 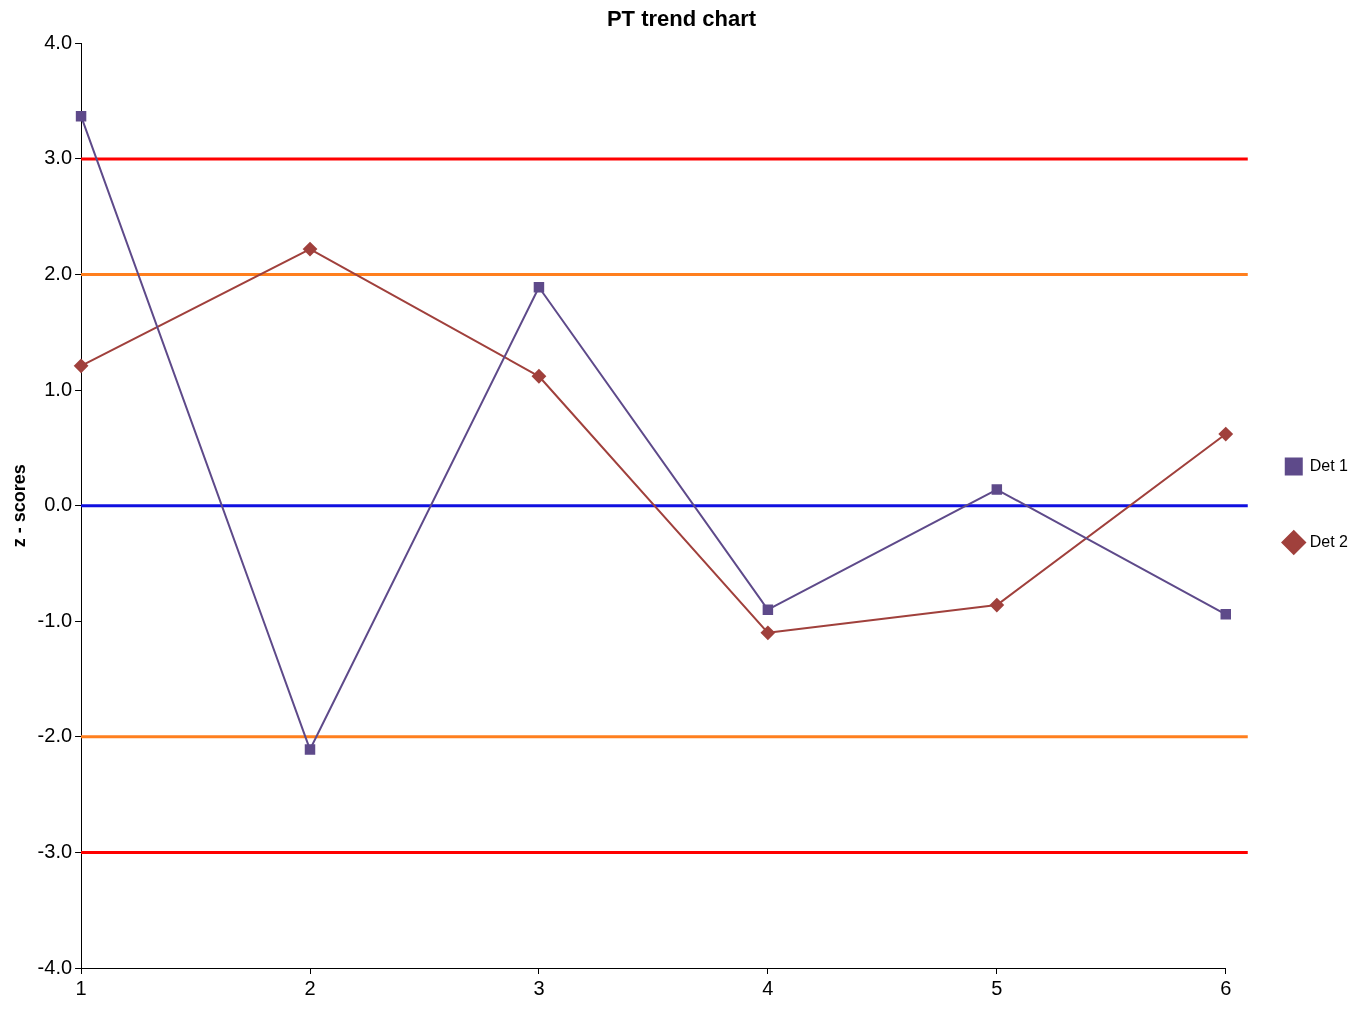 I want to click on x-tick-label: 4, so click(x=768, y=987).